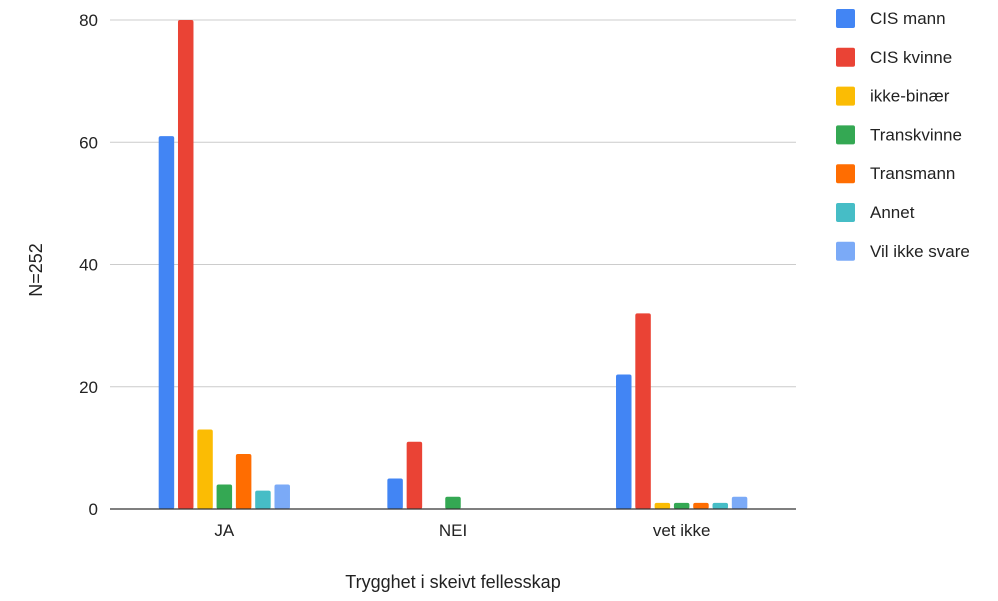 This screenshot has height=601, width=998. Describe the element at coordinates (93, 509) in the screenshot. I see `y-tick-label: 0` at that location.